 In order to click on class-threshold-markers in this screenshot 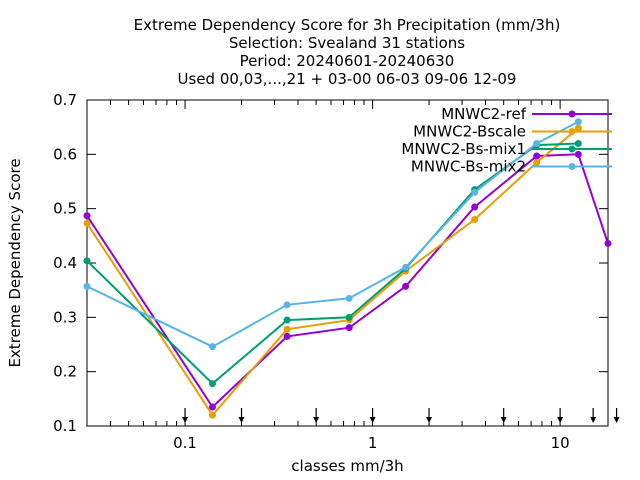, I will do `click(401, 415)`.